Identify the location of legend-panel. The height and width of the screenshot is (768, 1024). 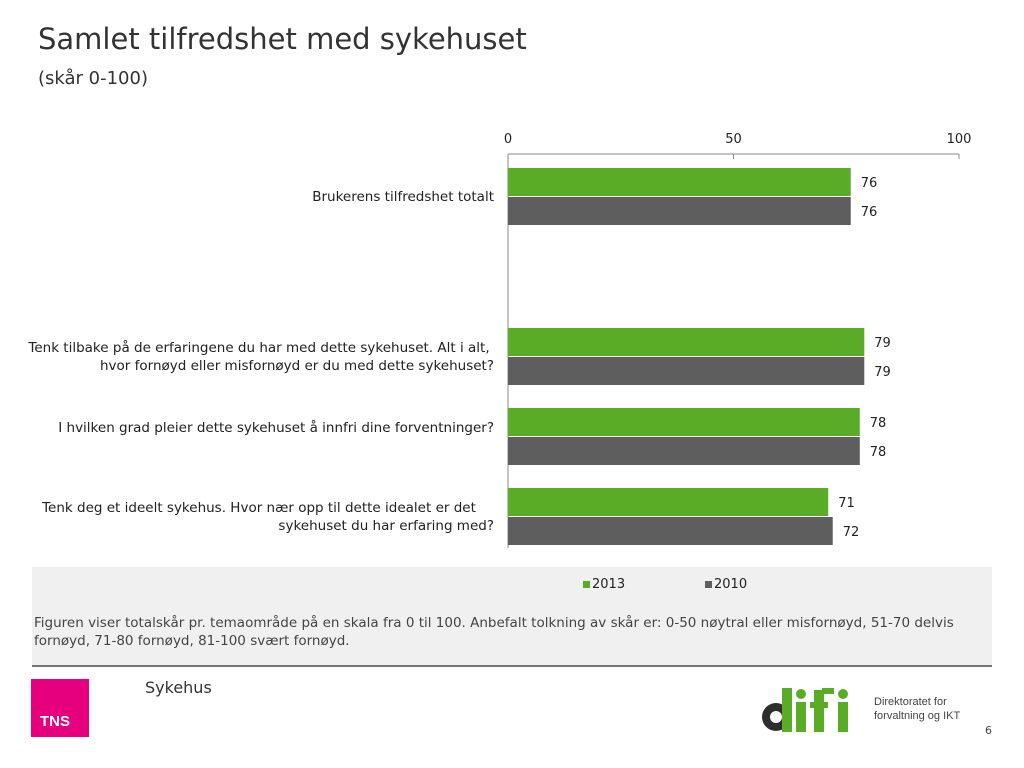
(512, 617).